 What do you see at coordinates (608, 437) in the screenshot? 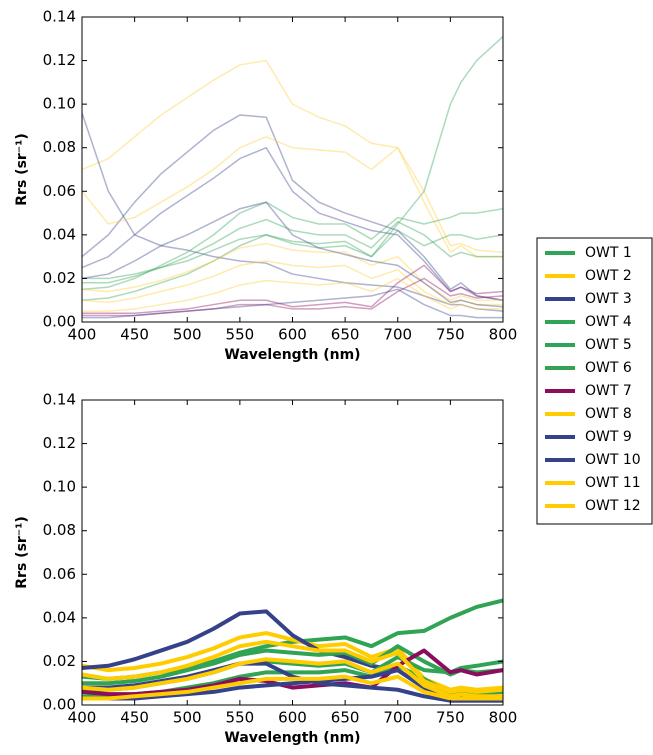
I see `legend-label: OWT 9` at bounding box center [608, 437].